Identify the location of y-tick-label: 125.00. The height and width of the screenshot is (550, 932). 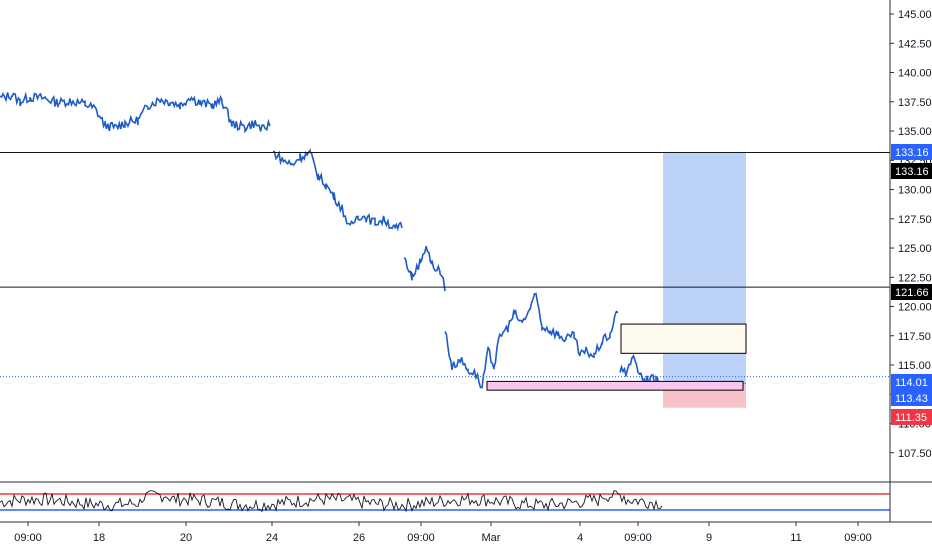
(915, 249).